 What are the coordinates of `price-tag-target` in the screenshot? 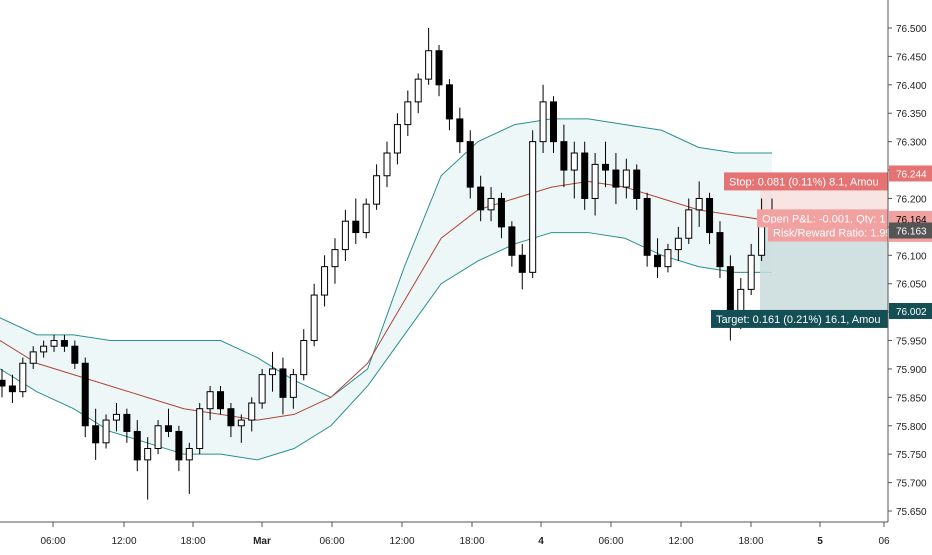 It's located at (910, 310).